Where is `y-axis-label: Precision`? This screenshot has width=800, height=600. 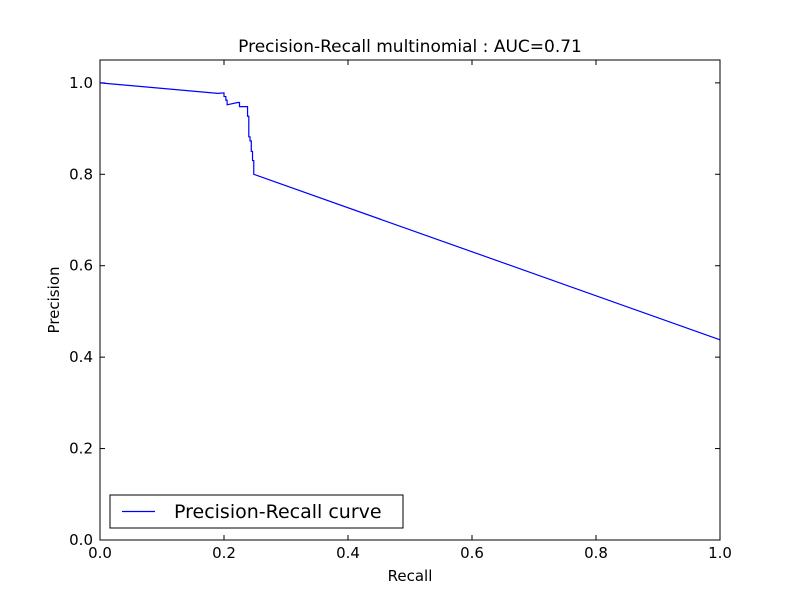
y-axis-label: Precision is located at coordinates (54, 300).